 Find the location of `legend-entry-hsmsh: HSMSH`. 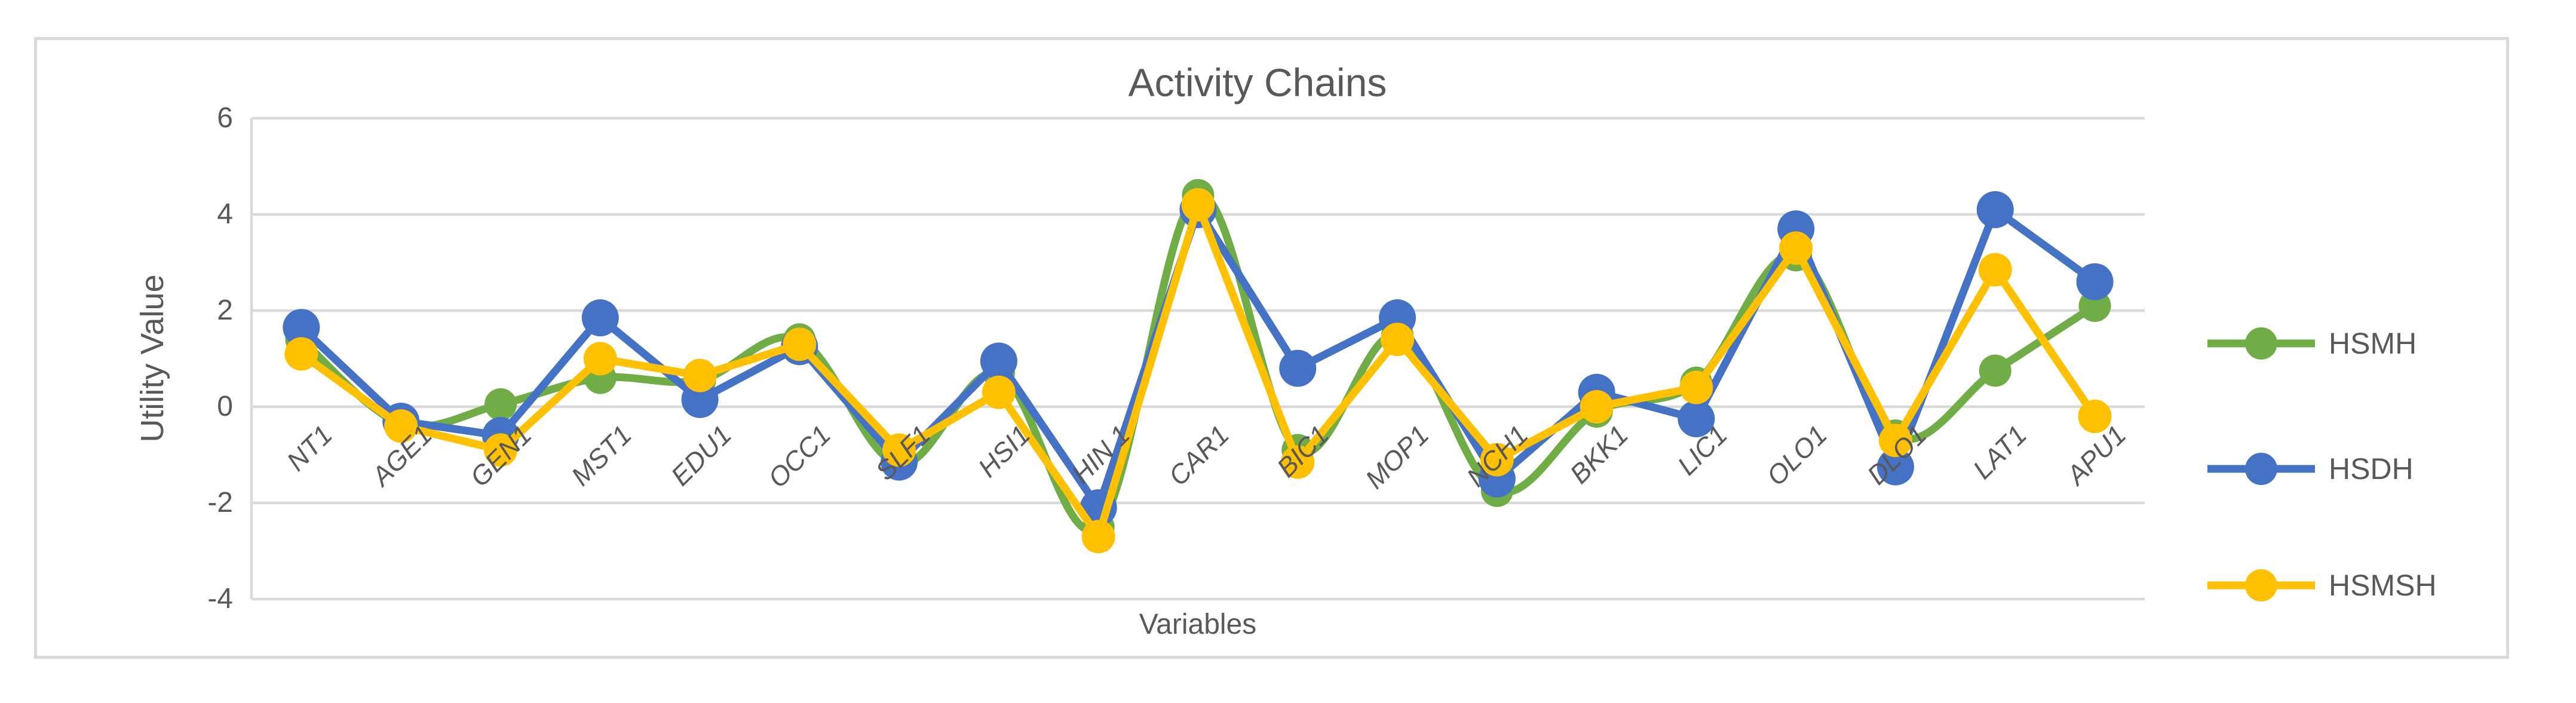

legend-entry-hsmsh: HSMSH is located at coordinates (2320, 585).